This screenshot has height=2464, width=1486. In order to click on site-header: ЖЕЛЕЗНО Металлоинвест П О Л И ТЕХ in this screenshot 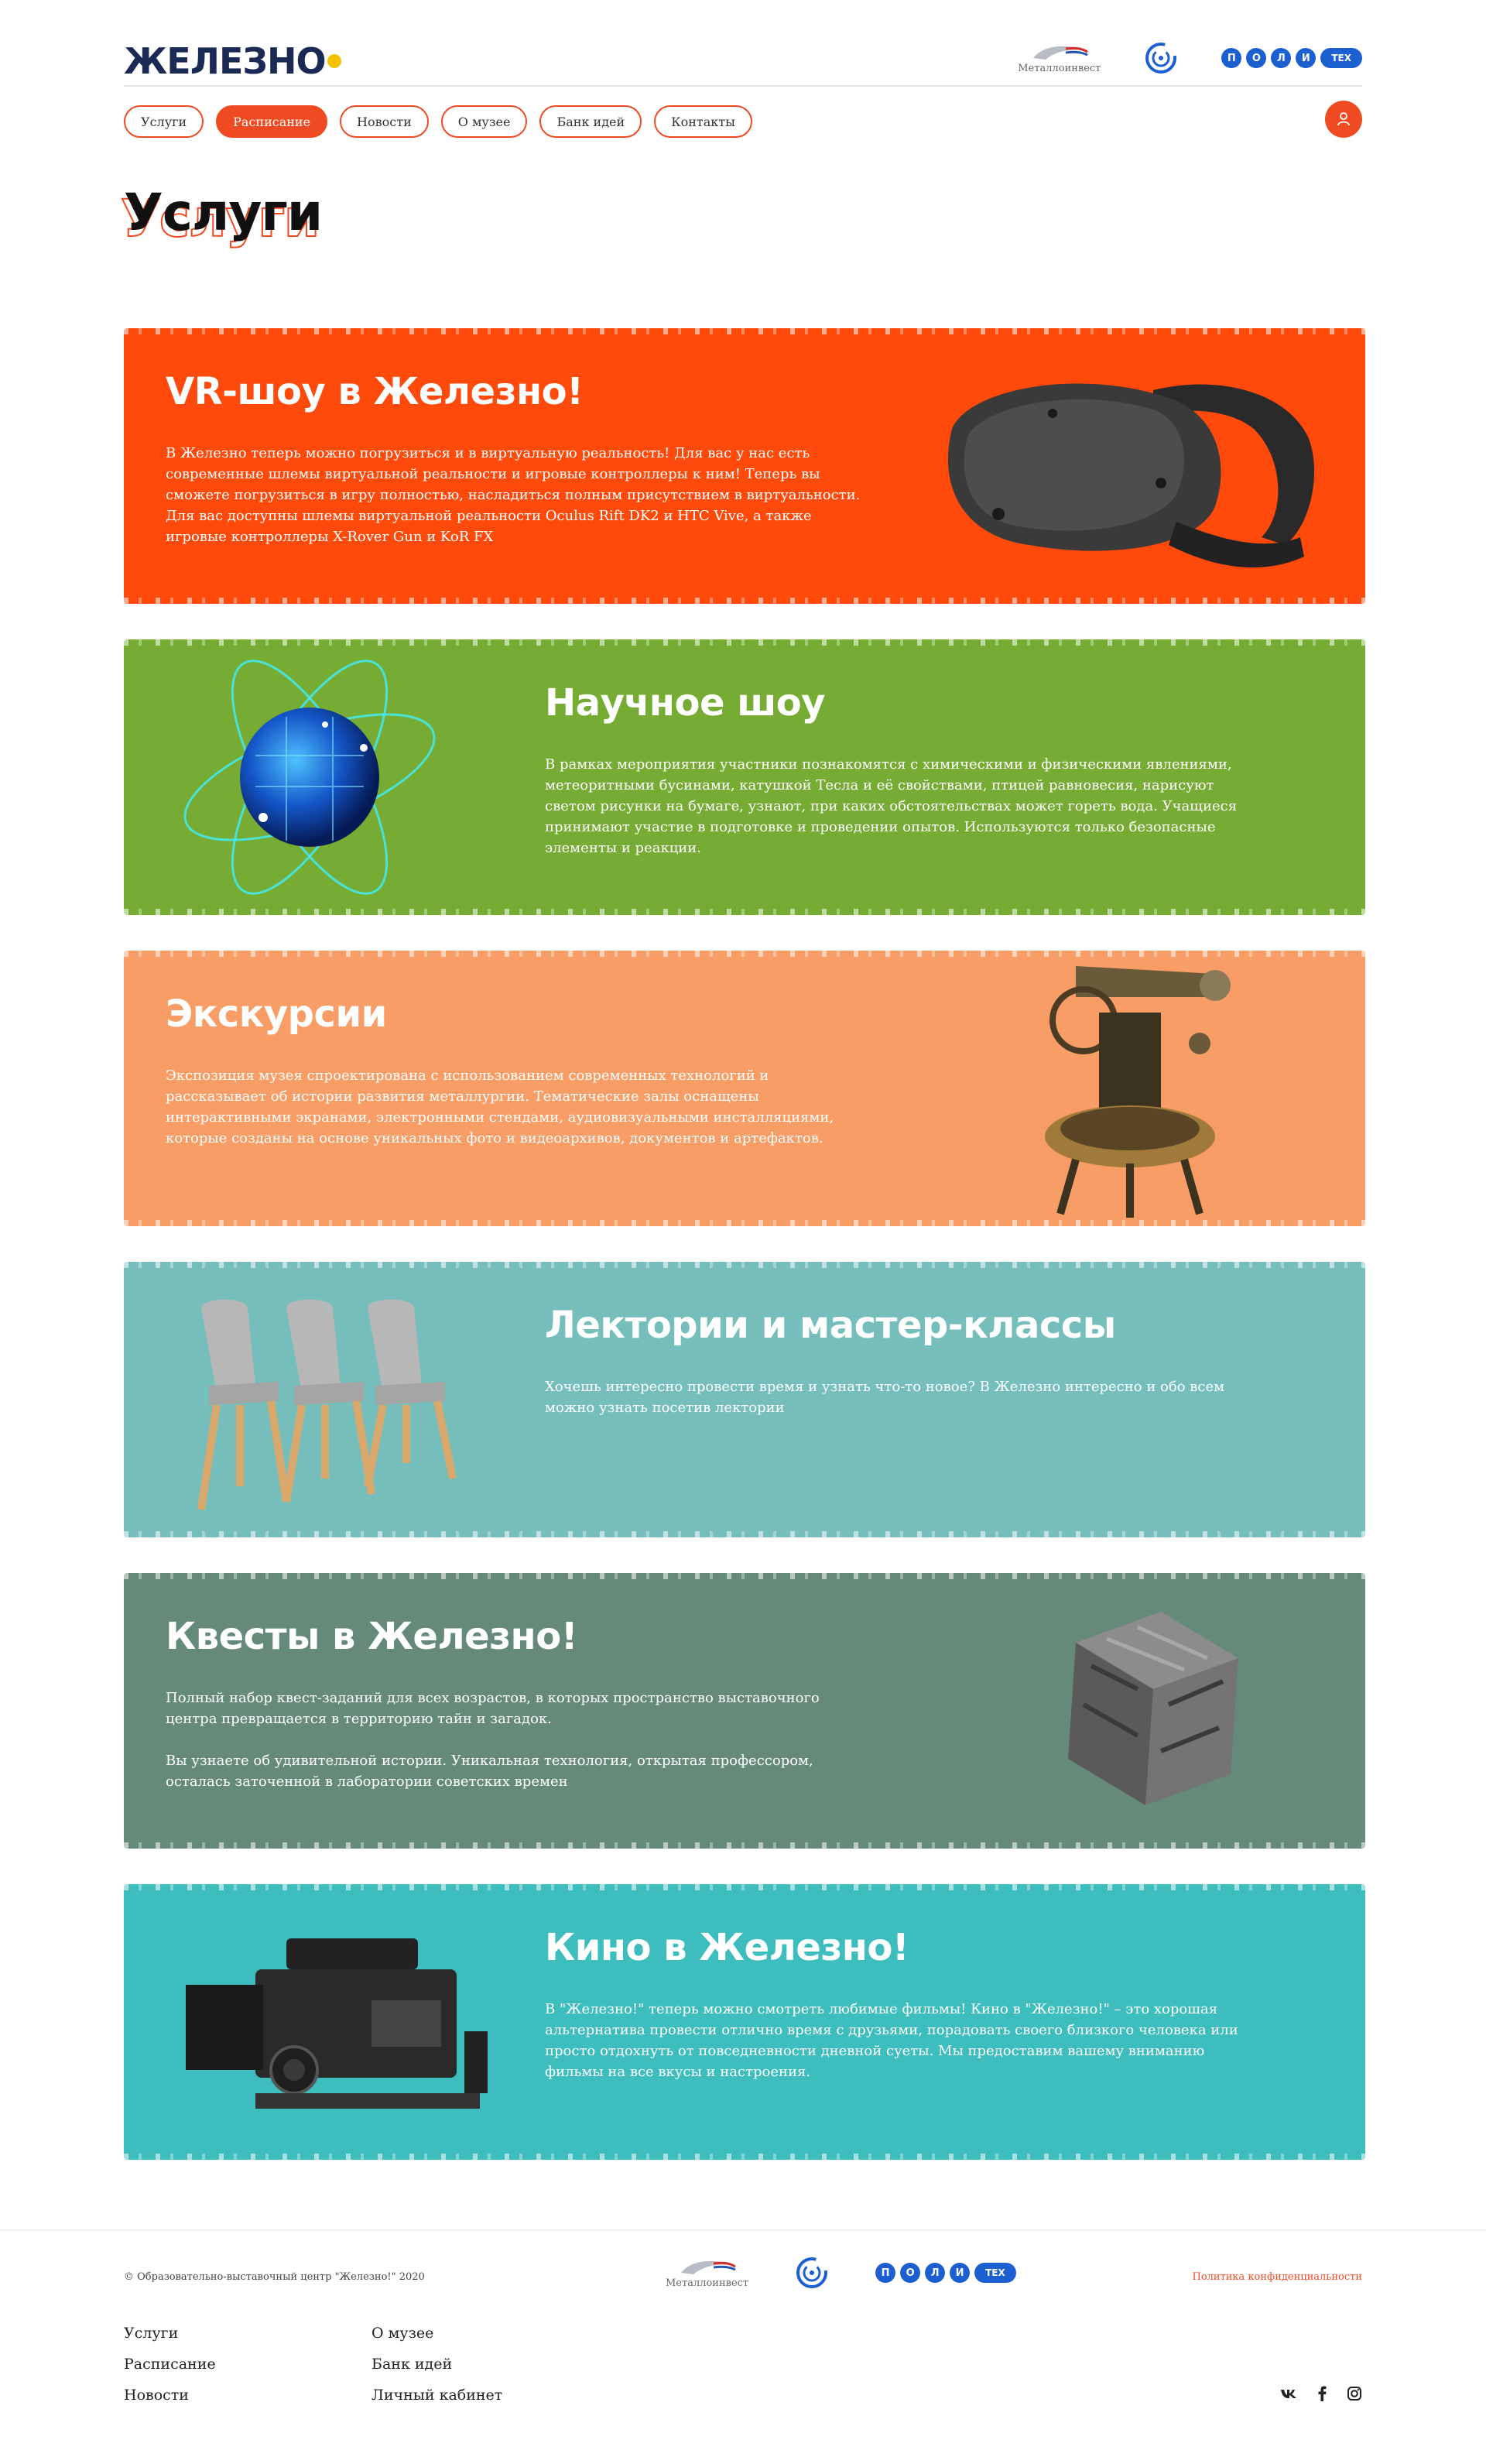, I will do `click(743, 59)`.